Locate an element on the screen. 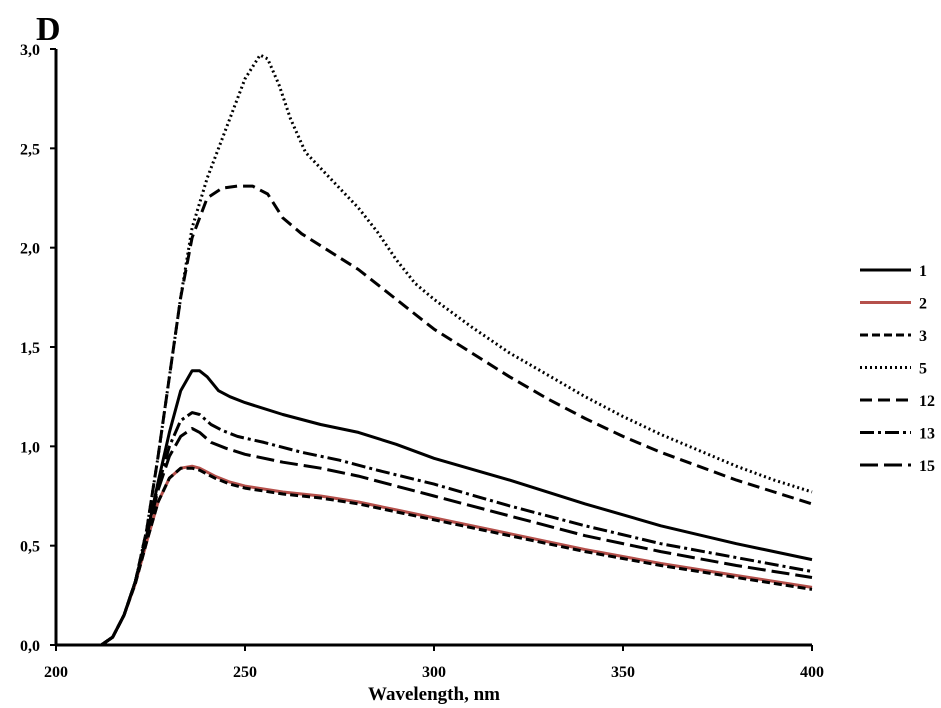 This screenshot has width=941, height=708. panel-label: D is located at coordinates (48, 29).